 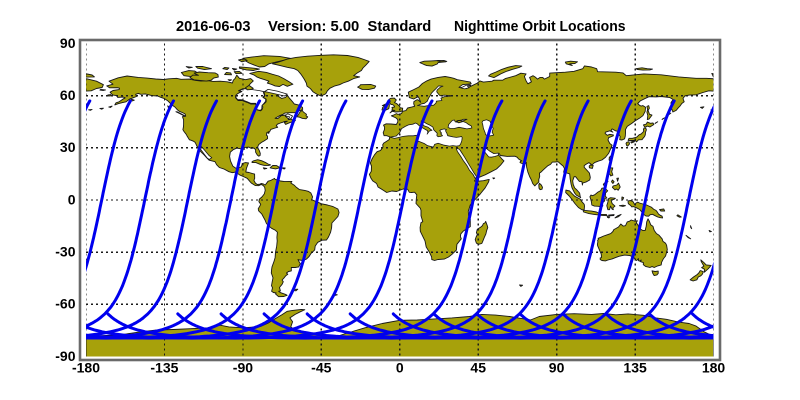 I want to click on svg-text: -30, so click(x=65, y=252).